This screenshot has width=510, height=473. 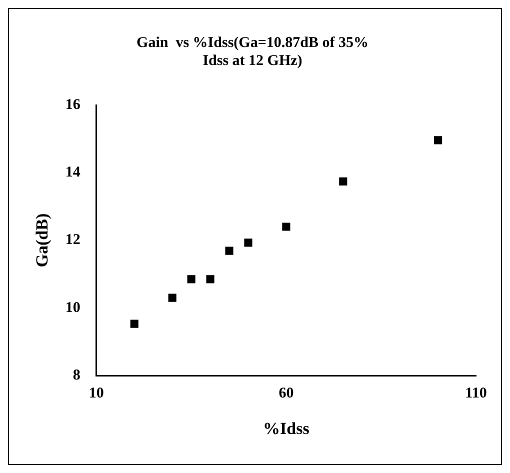 What do you see at coordinates (73, 172) in the screenshot?
I see `y-tick-label: 14` at bounding box center [73, 172].